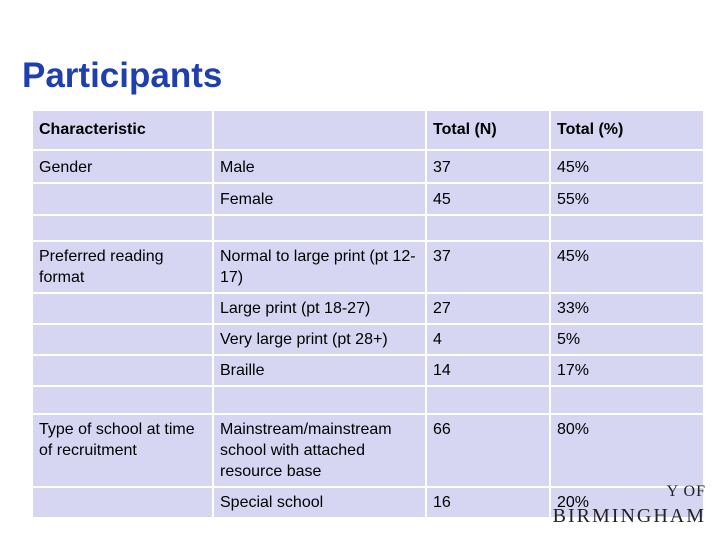  I want to click on table-row: Gender Male 37 45%, so click(368, 166).